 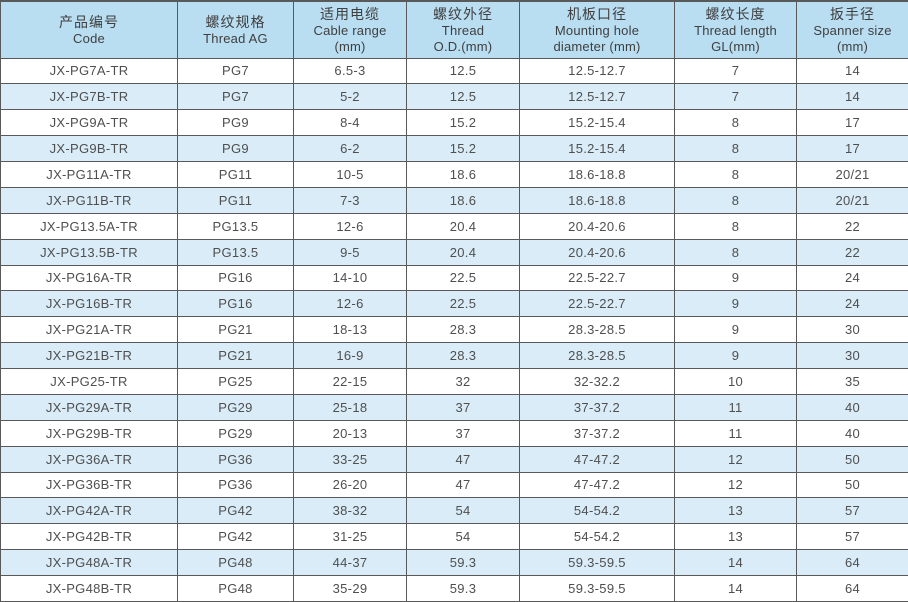 I want to click on table-cell: 57, so click(x=852, y=537).